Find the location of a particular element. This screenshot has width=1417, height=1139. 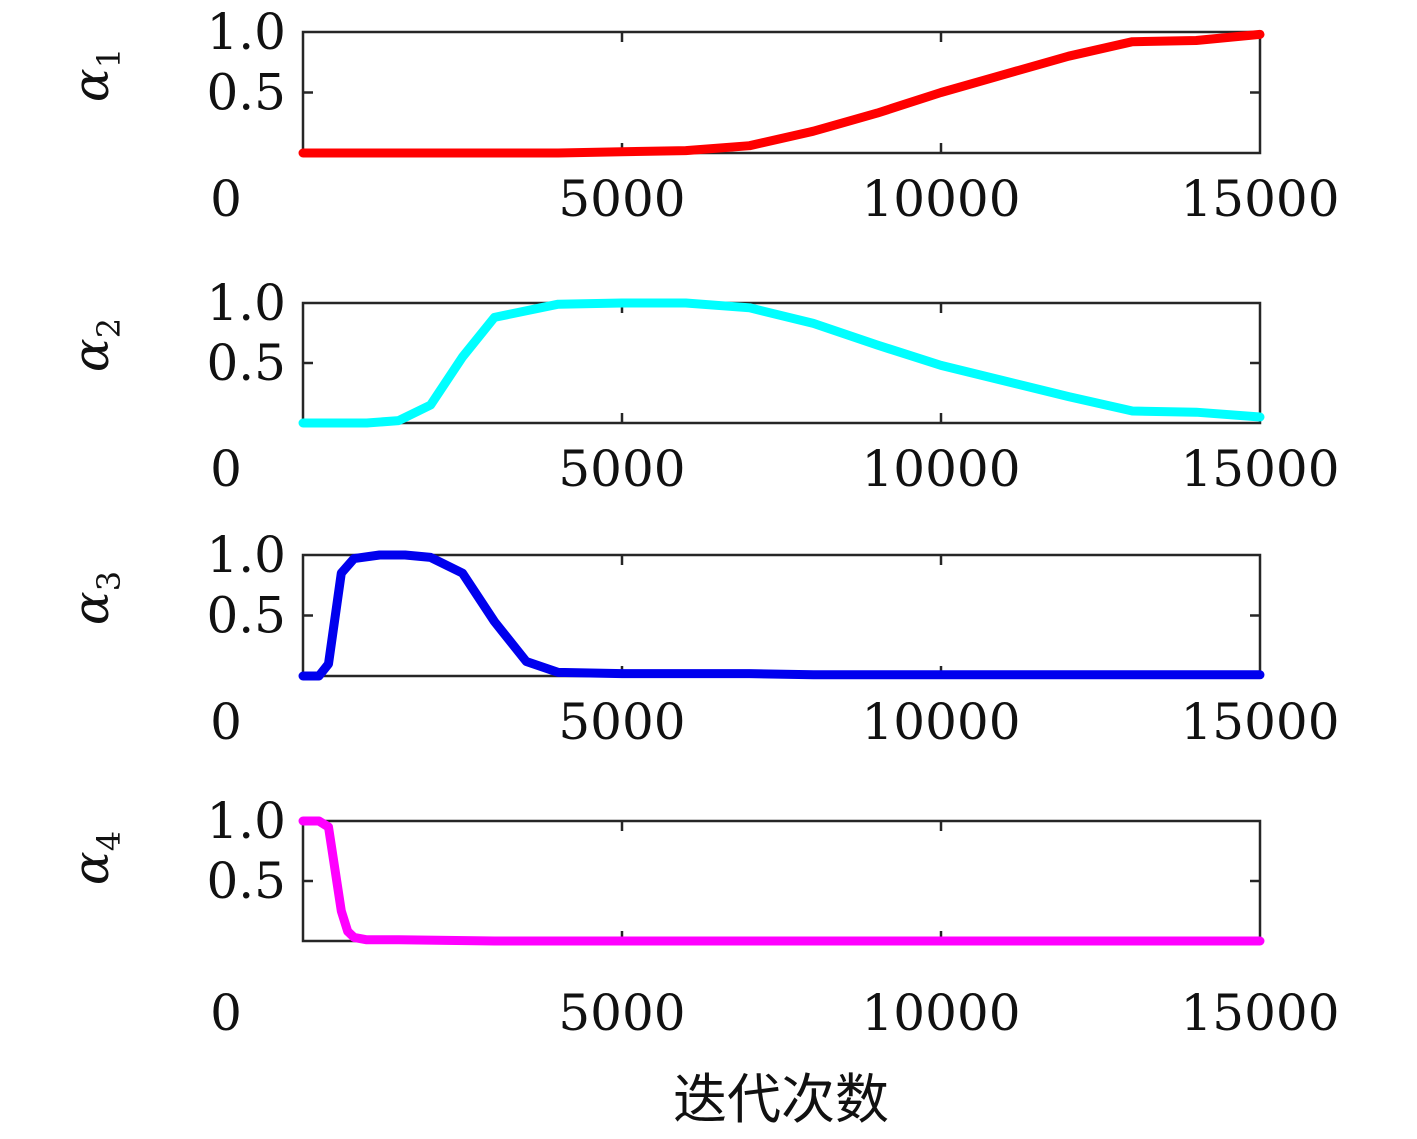

y-axis-label: α2 is located at coordinates (95, 345).